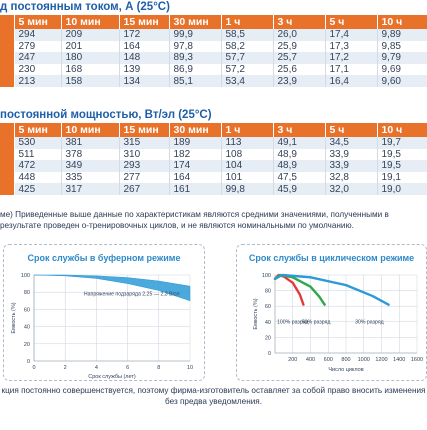 The width and height of the screenshot is (427, 430). What do you see at coordinates (90, 35) in the screenshot?
I see `table1-cell: 209` at bounding box center [90, 35].